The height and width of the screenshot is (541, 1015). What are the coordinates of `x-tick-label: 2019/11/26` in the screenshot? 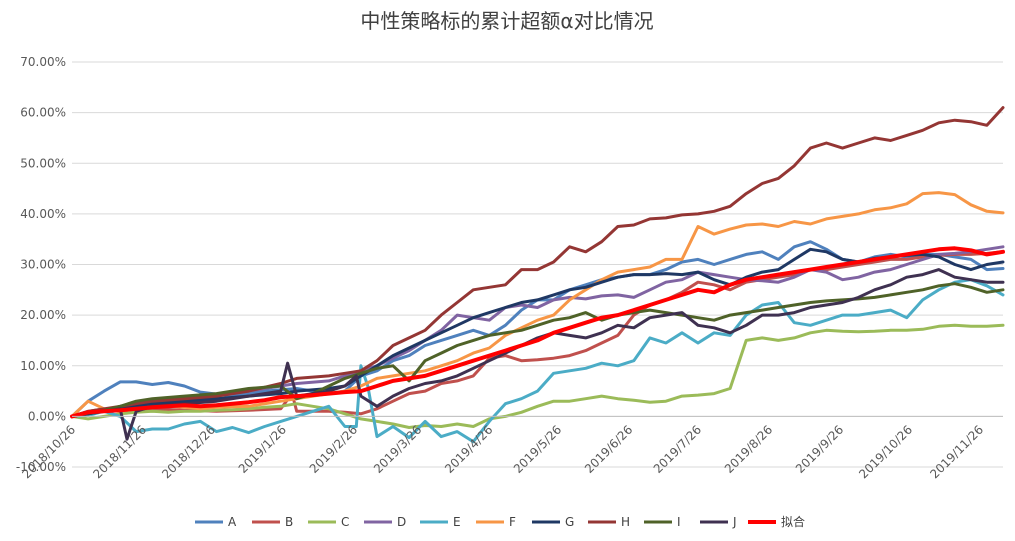 It's located at (956, 452).